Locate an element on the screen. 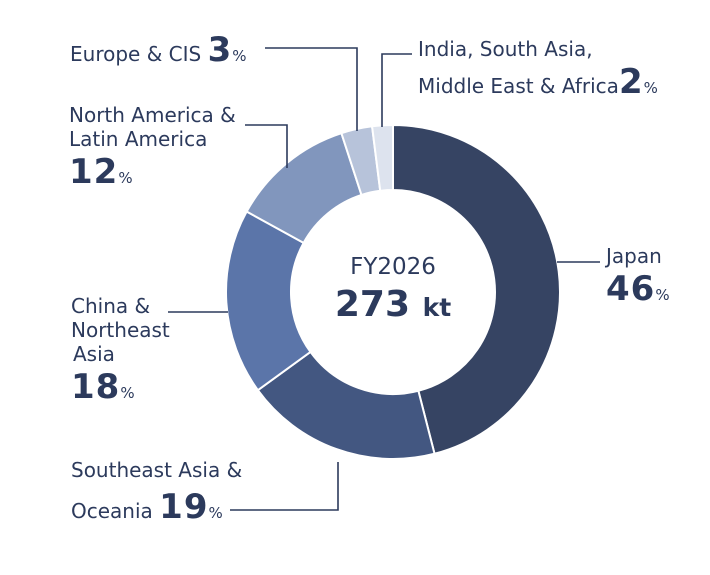 This screenshot has height=575, width=710. label-india-pct: % is located at coordinates (650, 88).